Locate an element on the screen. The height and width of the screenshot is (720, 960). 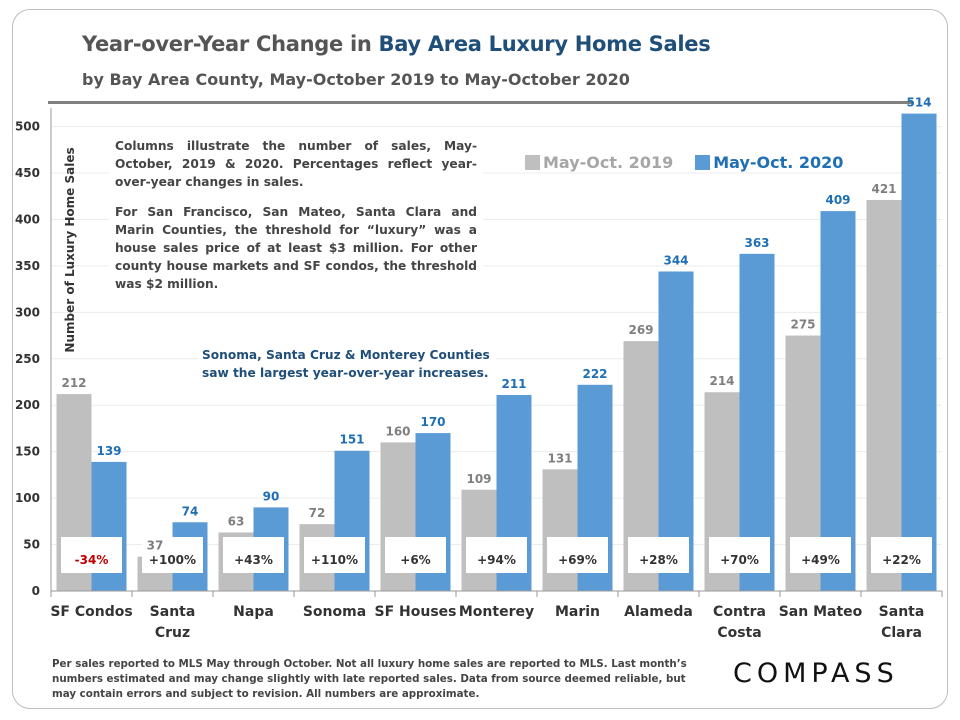
y-tick-label-500: 500 is located at coordinates (27, 127).